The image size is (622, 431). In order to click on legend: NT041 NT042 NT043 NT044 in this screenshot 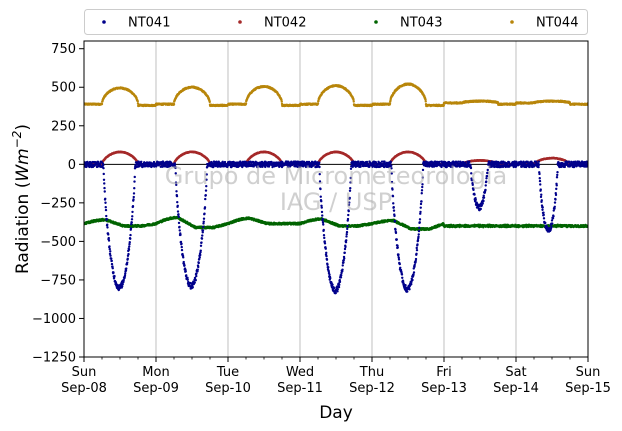, I will do `click(336, 22)`.